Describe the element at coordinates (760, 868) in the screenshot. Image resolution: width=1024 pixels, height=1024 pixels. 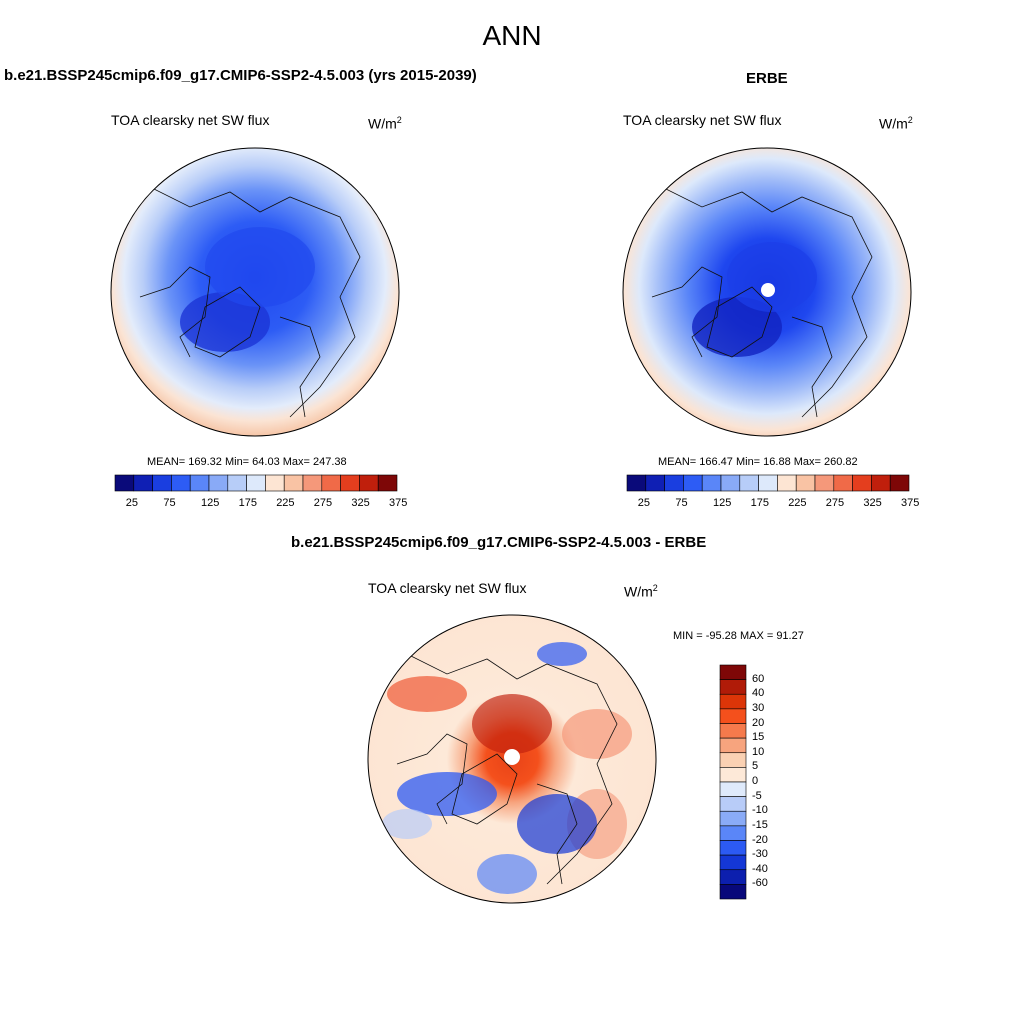
I see `panel-diff-colorbar-tick-label: -40` at that location.